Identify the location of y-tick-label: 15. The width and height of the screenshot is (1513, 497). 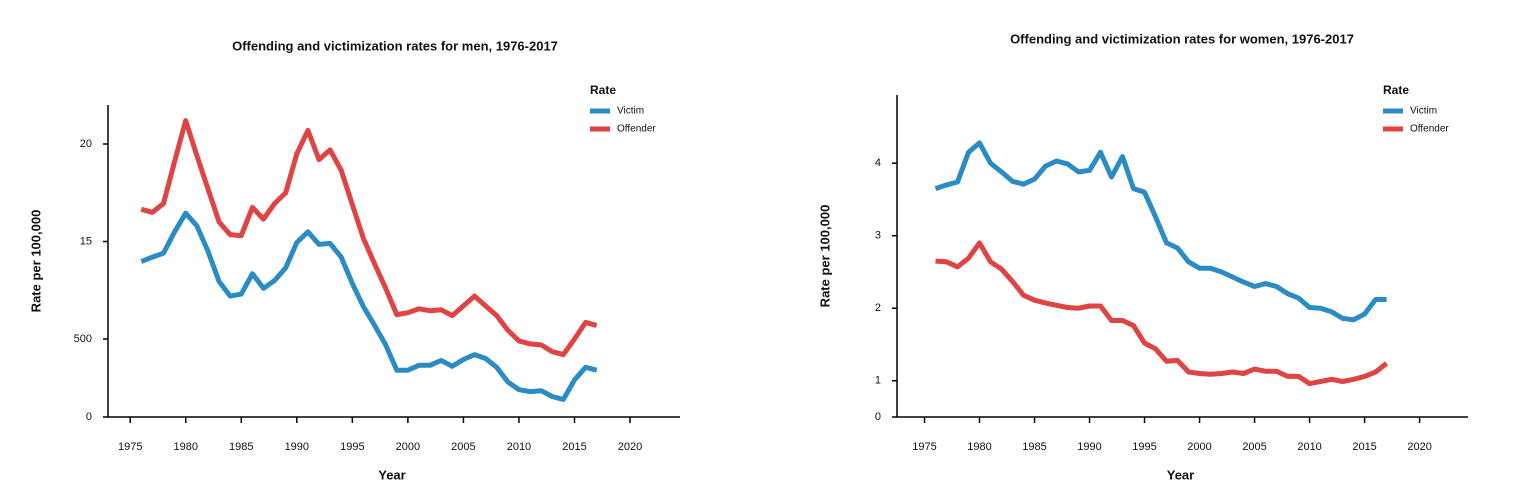
(86, 241).